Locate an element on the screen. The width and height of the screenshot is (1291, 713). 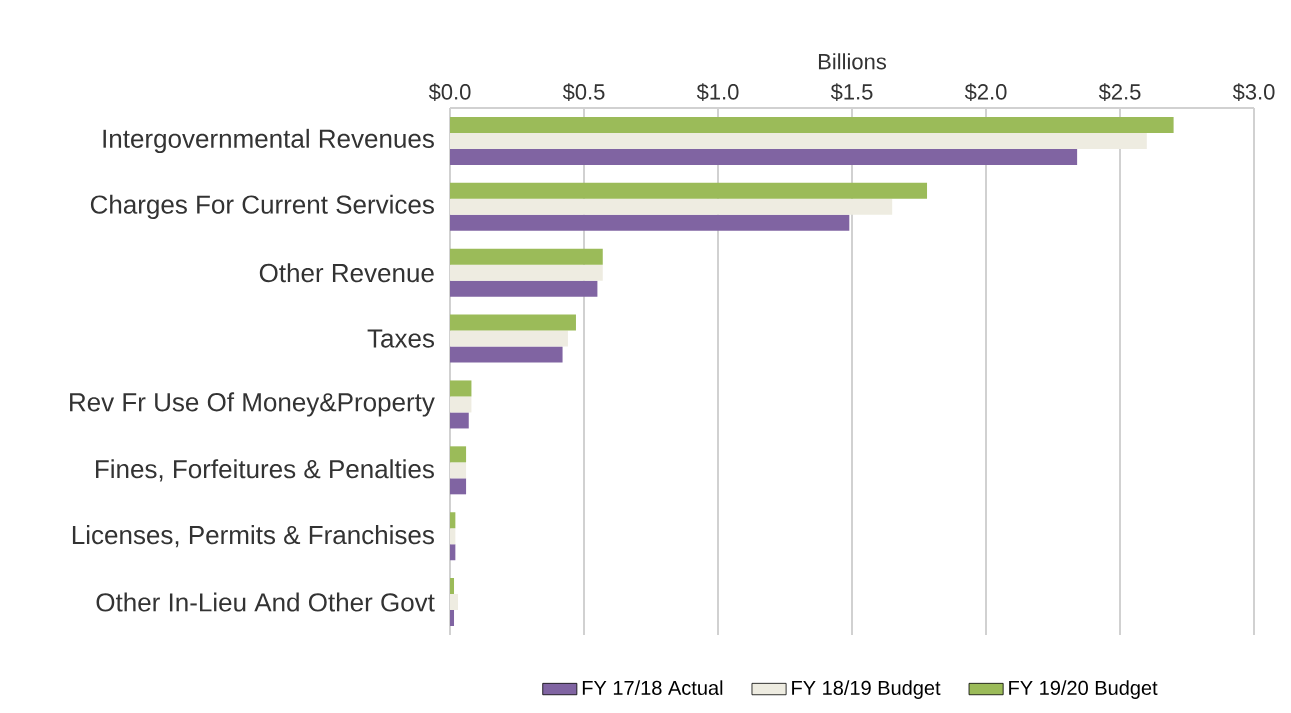
y-tick-label: Intergovernmental Revenues is located at coordinates (268, 141).